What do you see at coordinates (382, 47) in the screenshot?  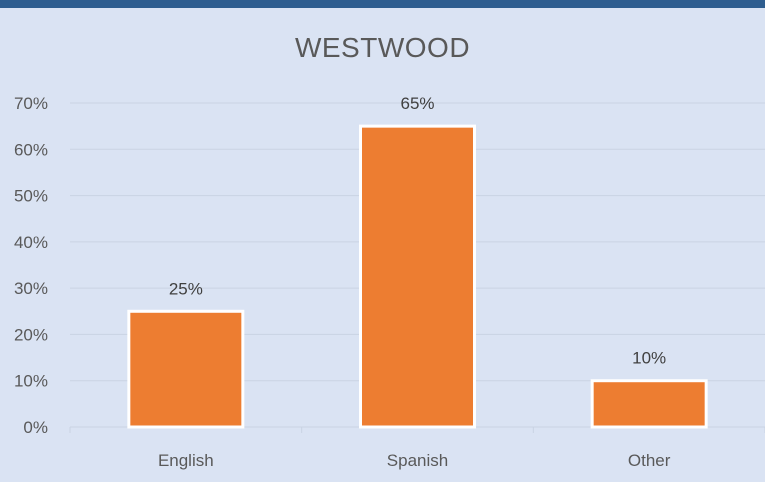 I see `chart-title: WESTWOOD` at bounding box center [382, 47].